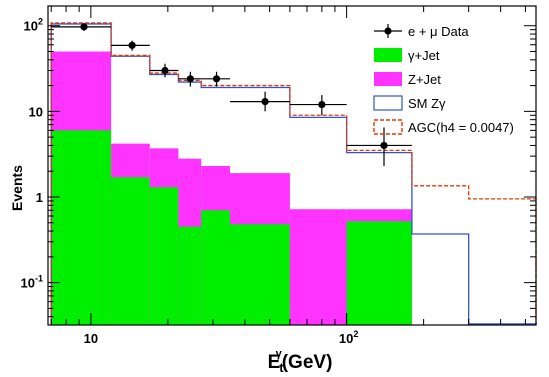 The height and width of the screenshot is (377, 549). Describe the element at coordinates (36, 111) in the screenshot. I see `y-tick-label: 10` at that location.